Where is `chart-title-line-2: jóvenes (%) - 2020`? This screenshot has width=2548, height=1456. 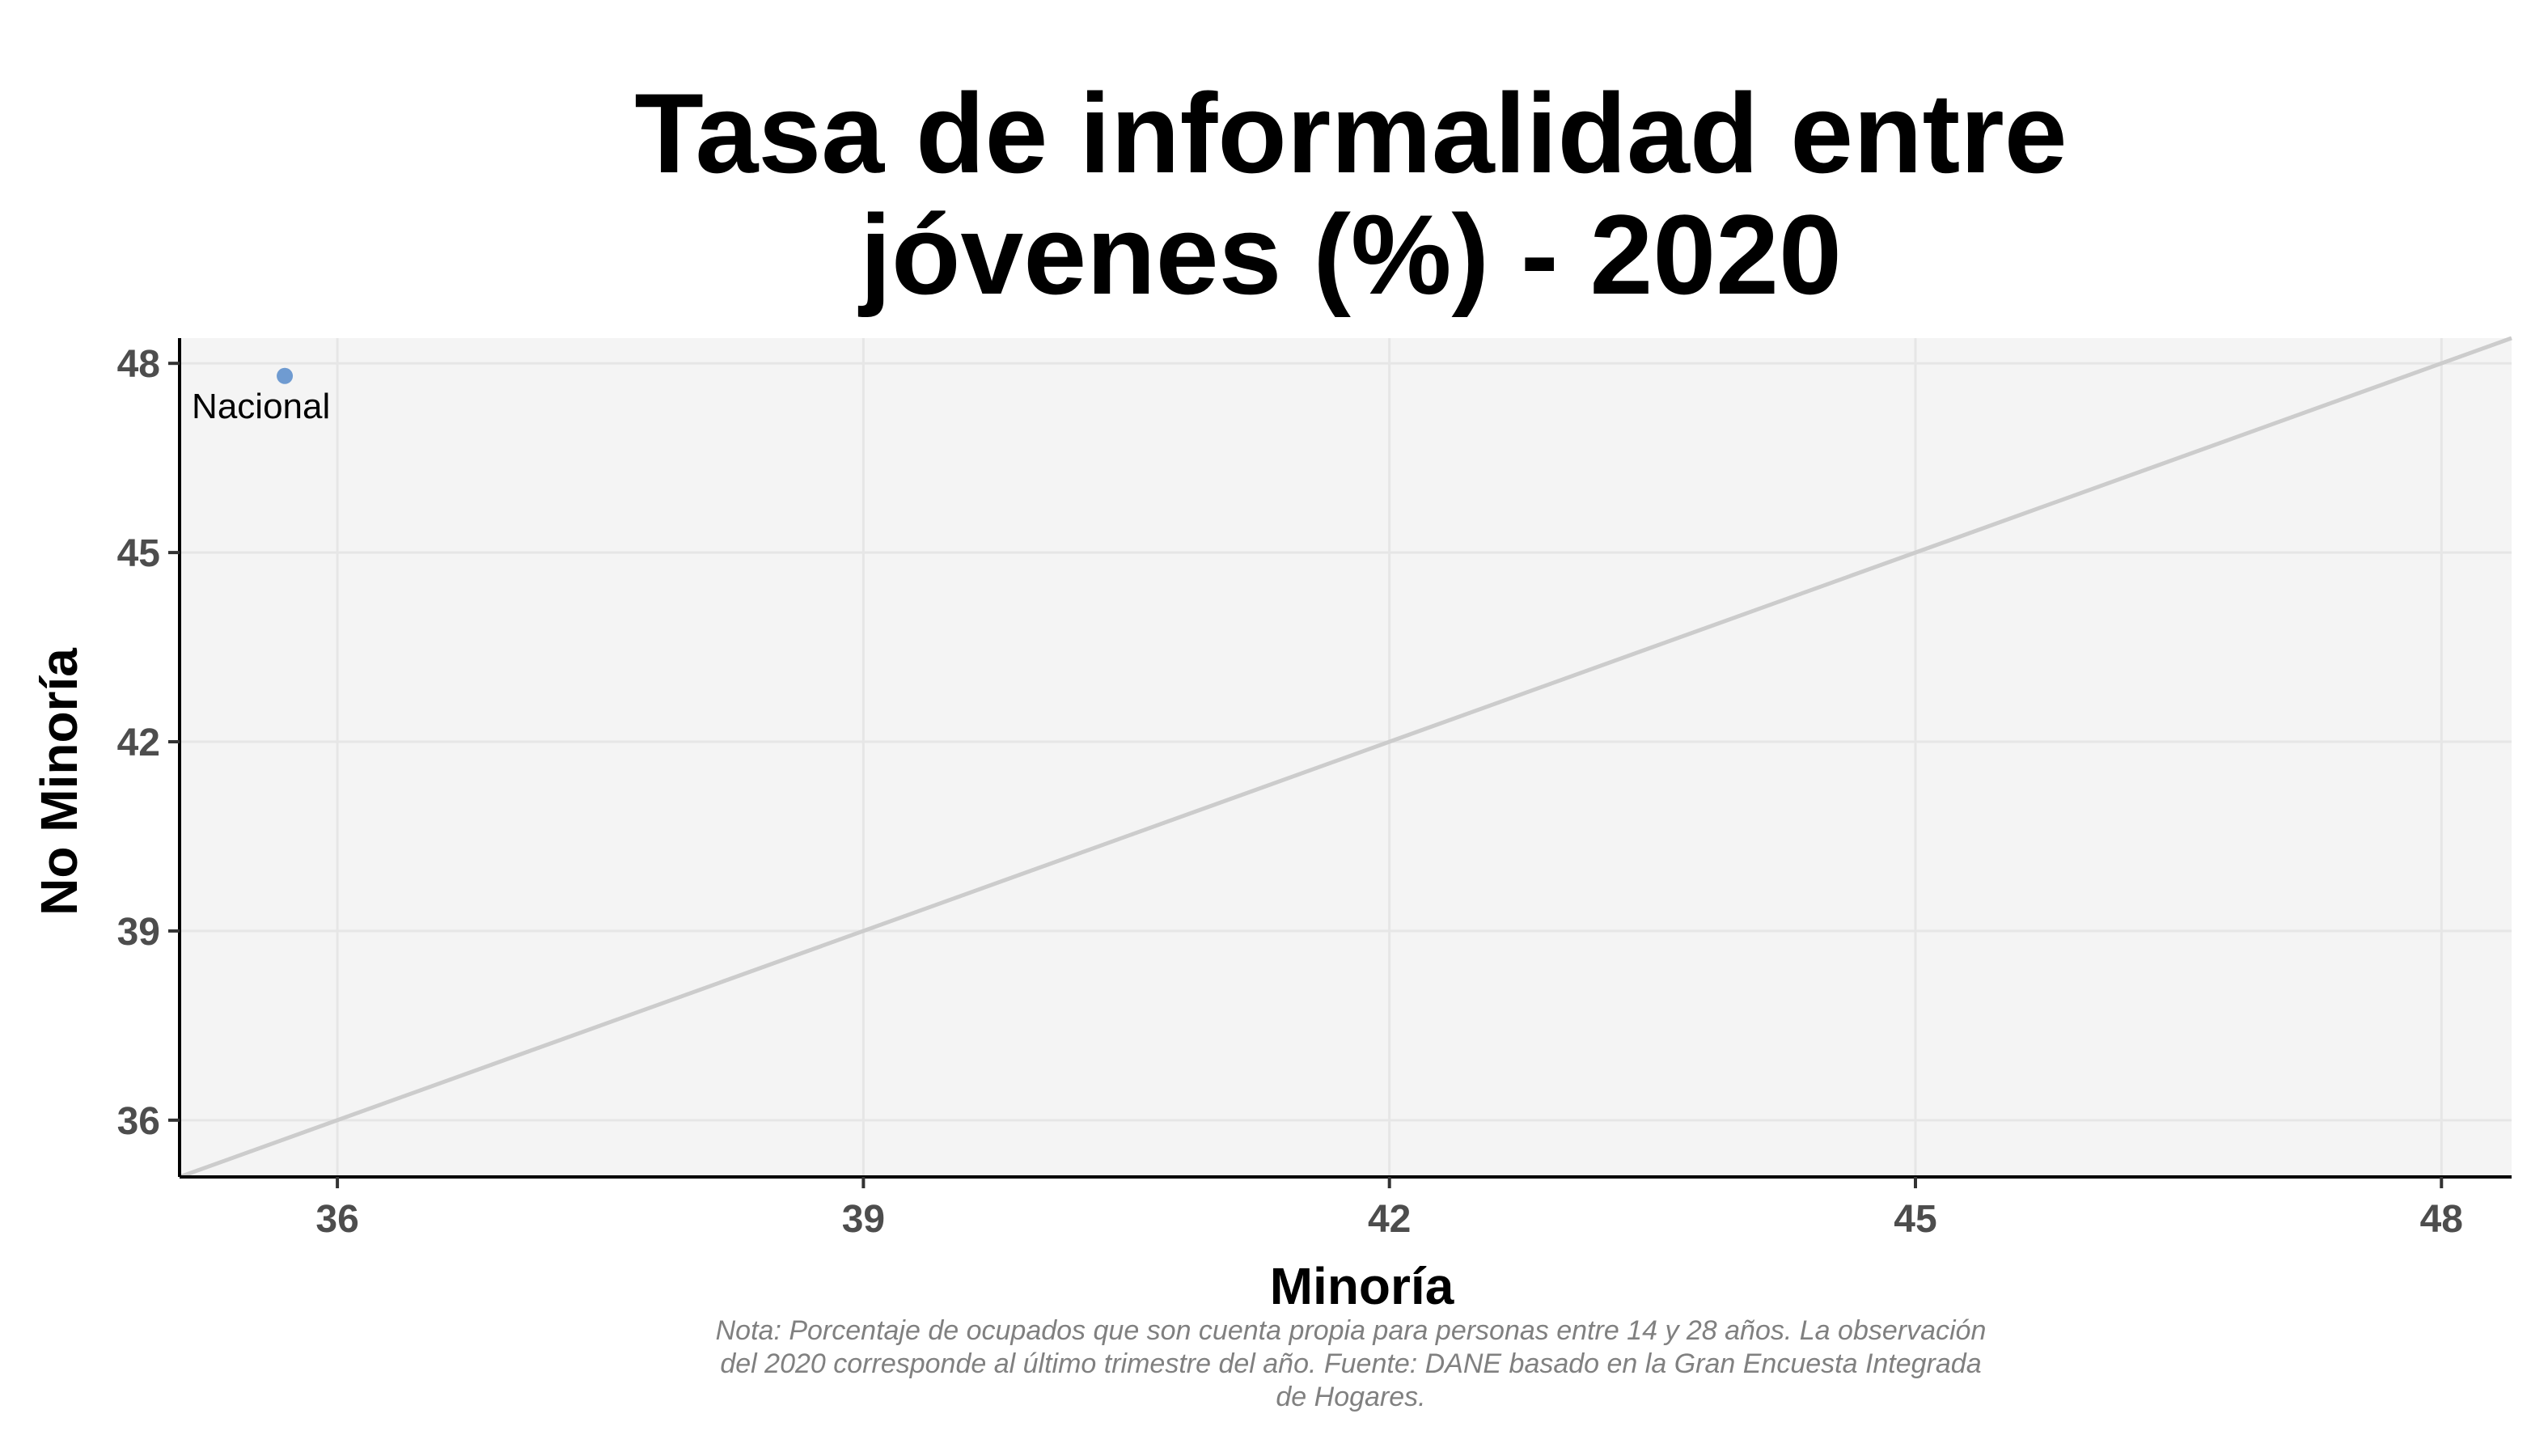 chart-title-line-2: jóvenes (%) - 2020 is located at coordinates (1351, 254).